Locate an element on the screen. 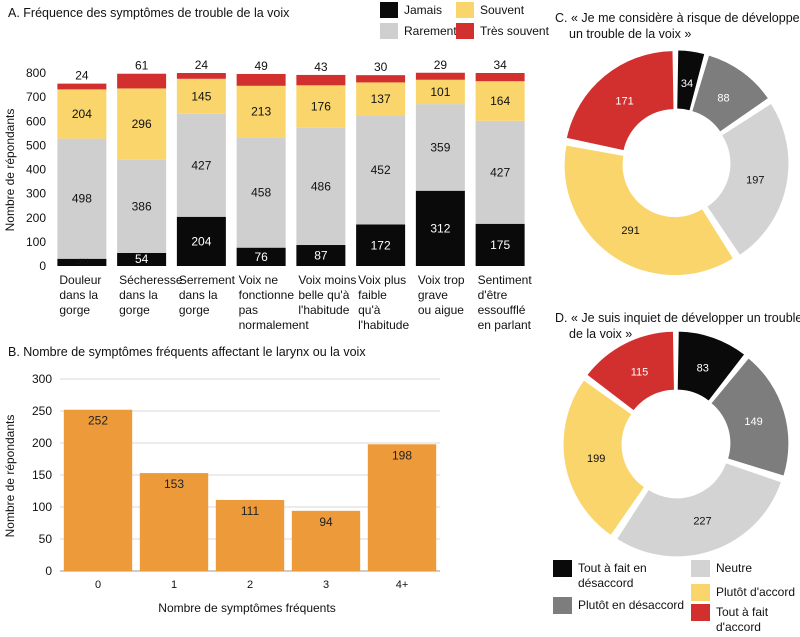  chart-d-data-label: 115 is located at coordinates (640, 373).